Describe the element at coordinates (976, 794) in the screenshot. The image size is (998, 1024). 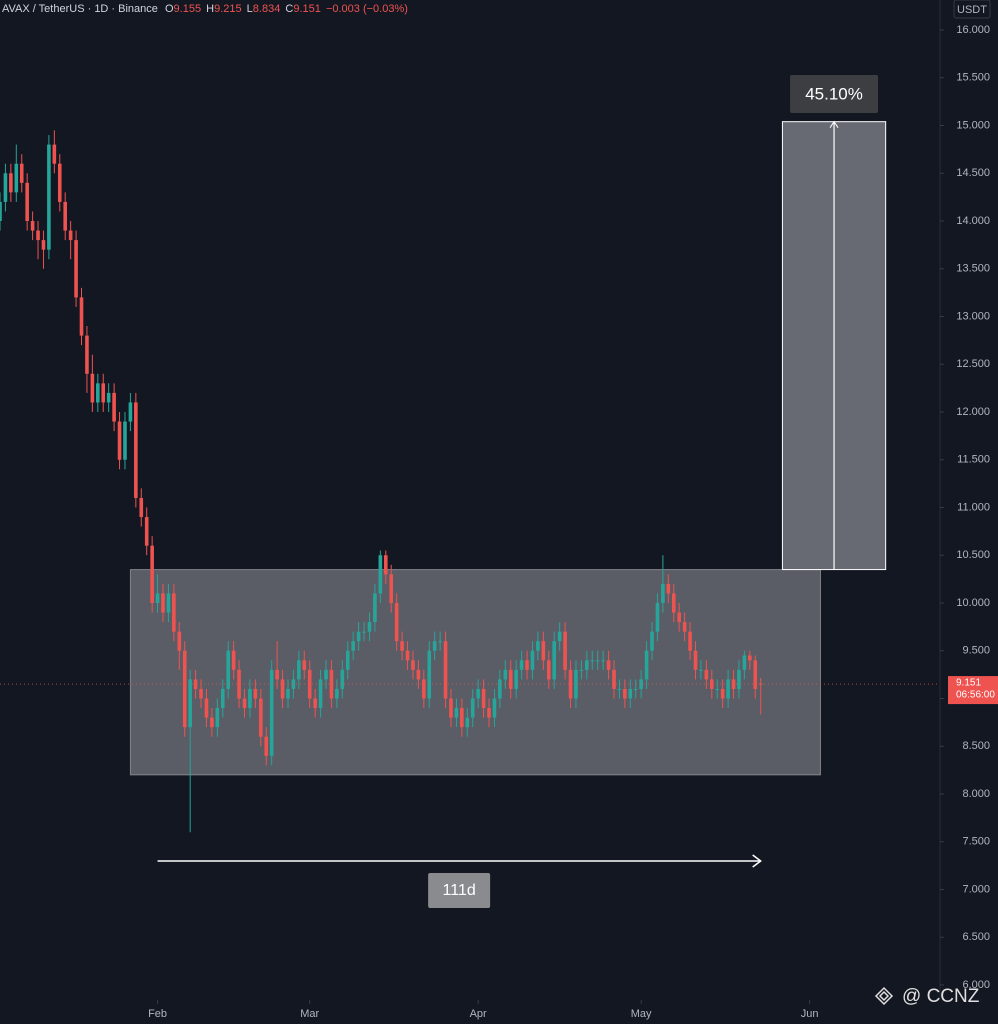
I see `y-tick-label: 8.000` at that location.